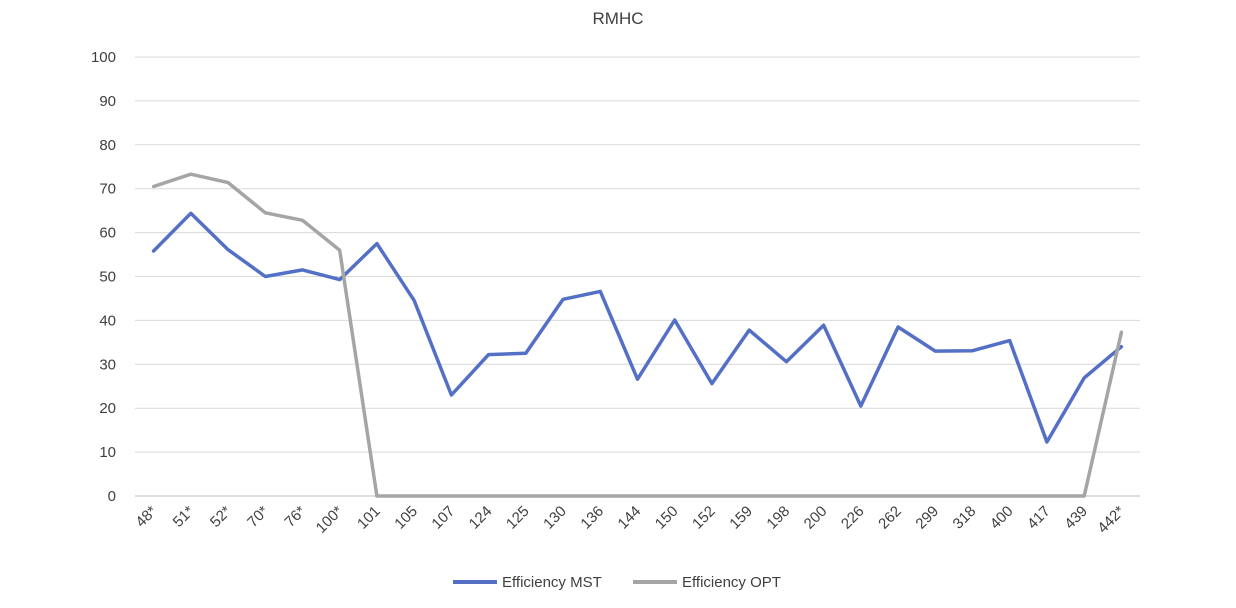  I want to click on y-tick-label: 50, so click(107, 277).